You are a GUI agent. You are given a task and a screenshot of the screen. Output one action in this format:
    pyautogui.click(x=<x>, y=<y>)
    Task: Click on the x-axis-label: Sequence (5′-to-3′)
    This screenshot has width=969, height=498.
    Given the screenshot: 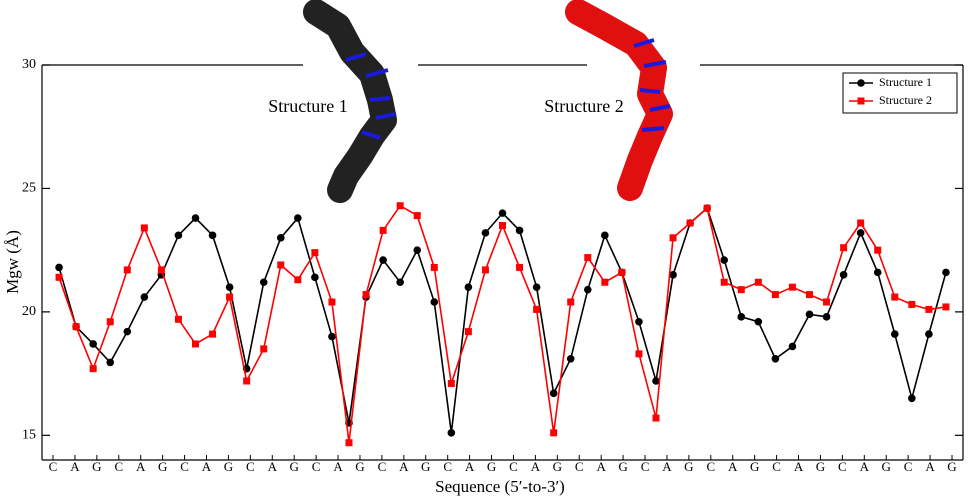 What is the action you would take?
    pyautogui.click(x=500, y=486)
    